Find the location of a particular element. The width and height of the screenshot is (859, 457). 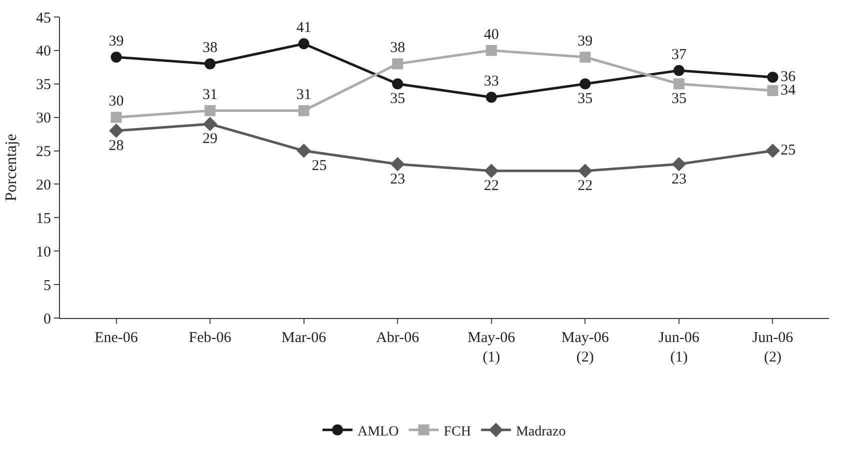

legend-label: AMLO is located at coordinates (378, 432).